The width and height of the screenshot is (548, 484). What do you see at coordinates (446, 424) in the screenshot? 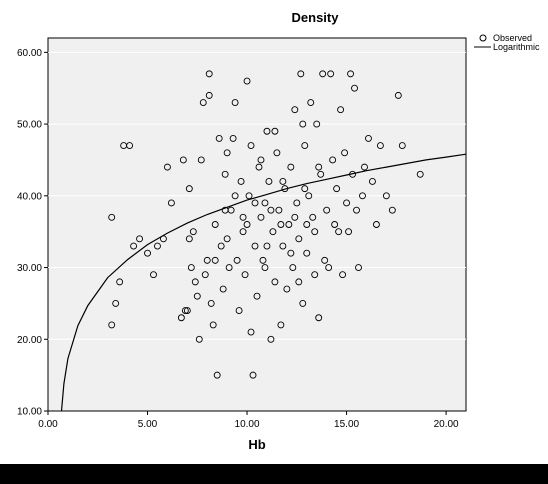
I see `x-tick-label: 20.00` at bounding box center [446, 424].